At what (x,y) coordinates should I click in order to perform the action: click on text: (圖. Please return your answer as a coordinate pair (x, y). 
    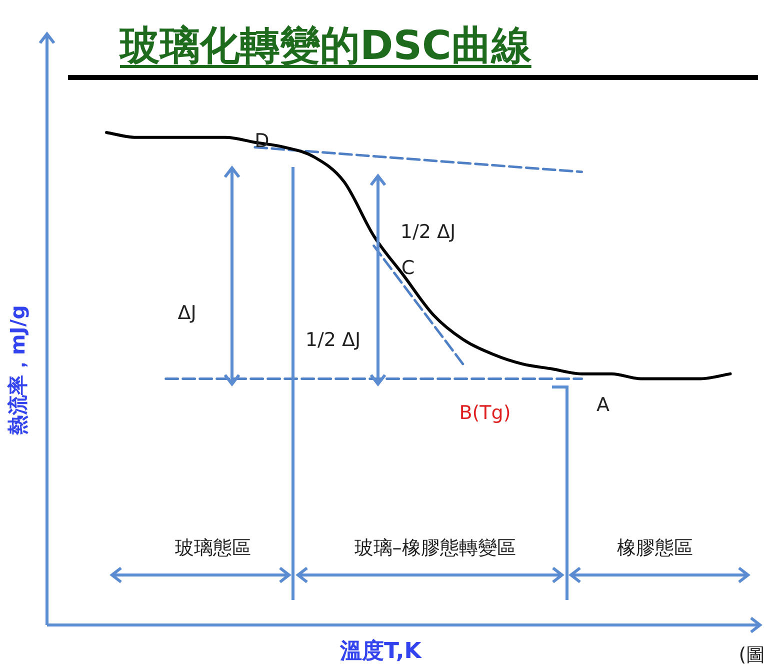
    Looking at the image, I should click on (752, 655).